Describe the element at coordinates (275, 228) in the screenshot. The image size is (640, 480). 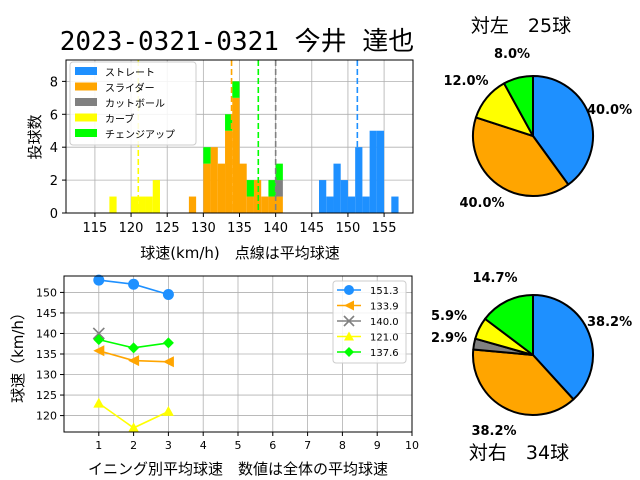
I see `hist-xtick-label: 140` at that location.